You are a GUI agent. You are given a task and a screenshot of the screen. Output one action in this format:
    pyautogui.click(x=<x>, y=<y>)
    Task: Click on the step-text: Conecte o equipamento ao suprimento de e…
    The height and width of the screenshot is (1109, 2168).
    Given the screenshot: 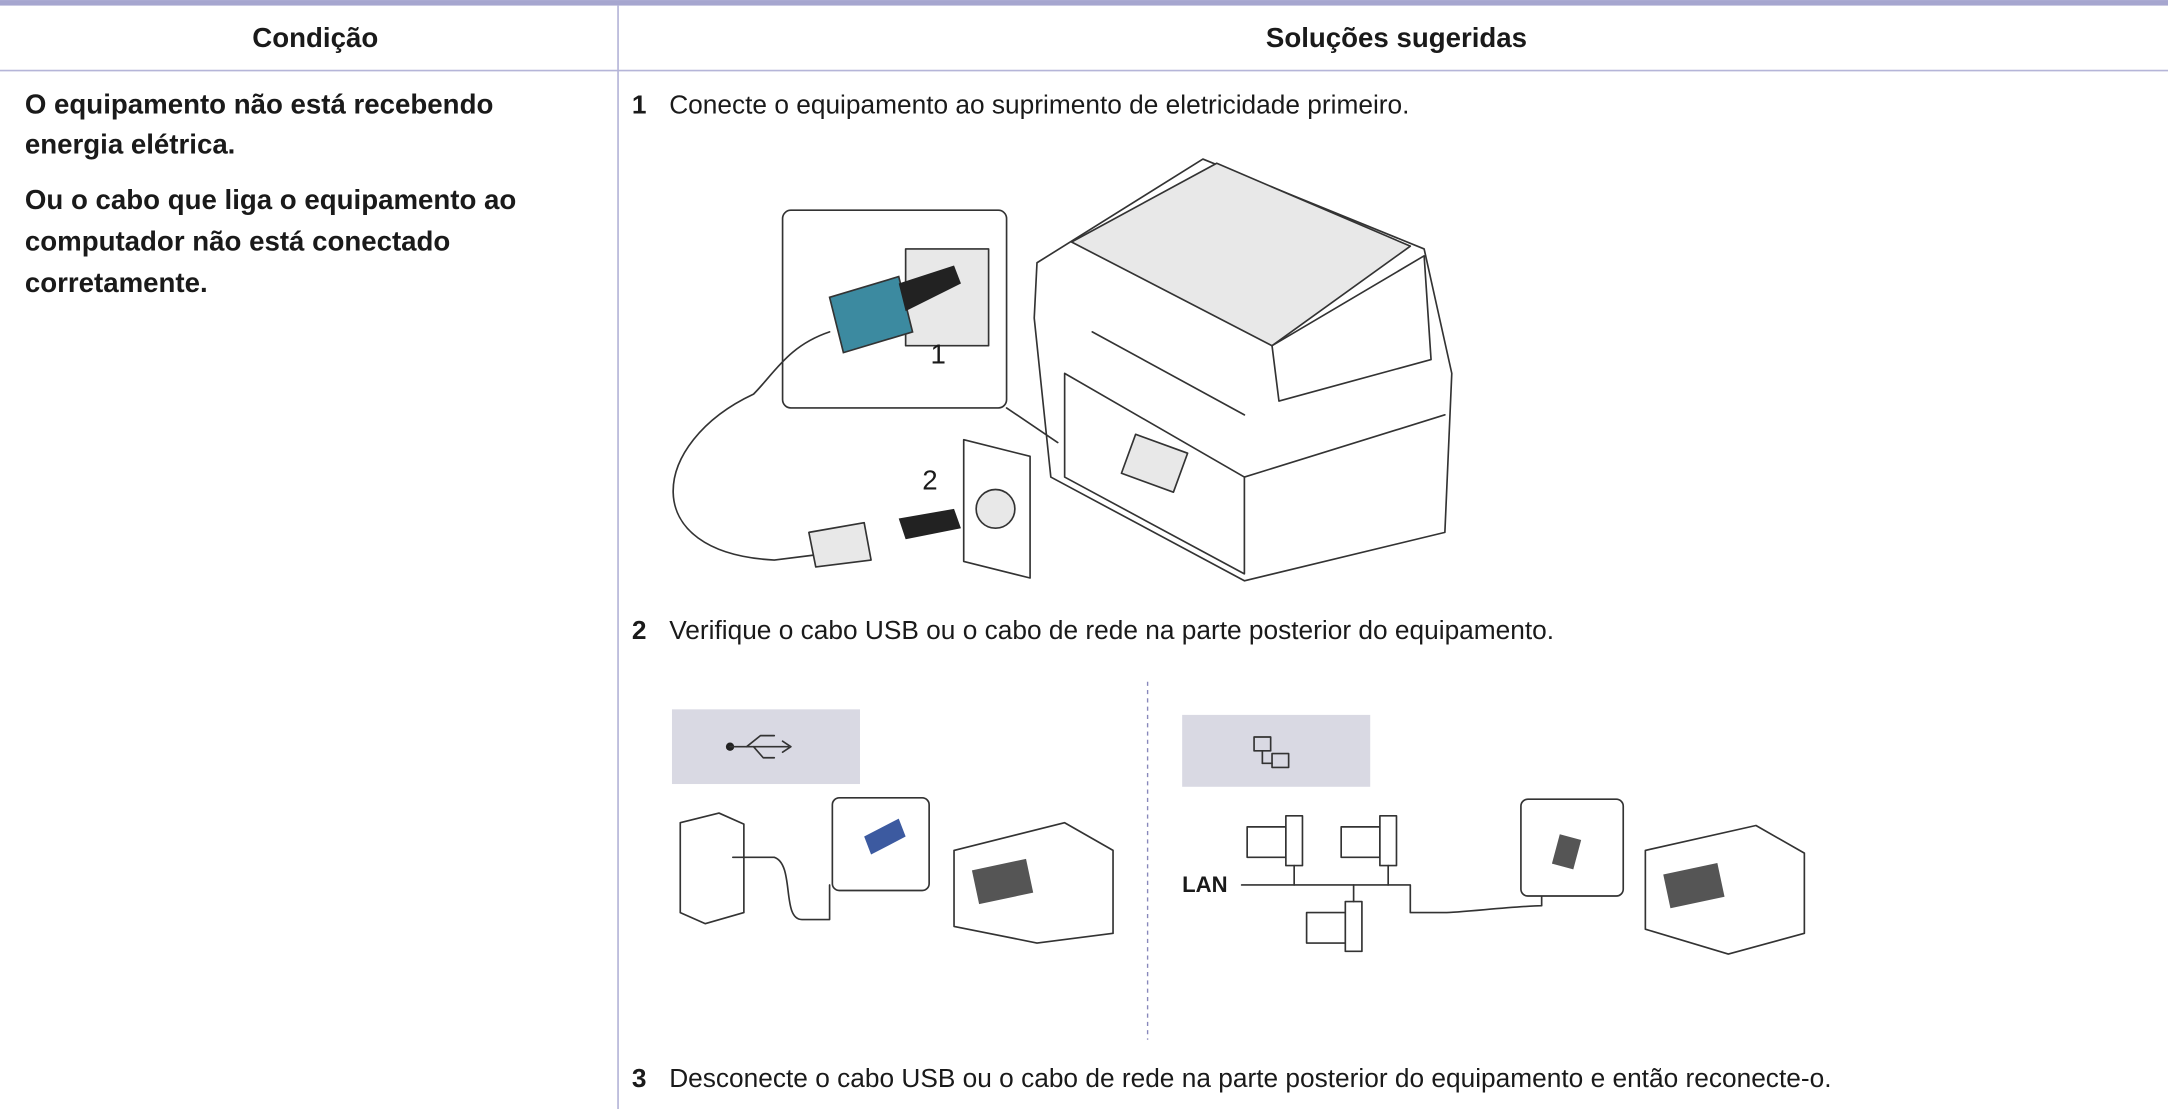 What is the action you would take?
    pyautogui.click(x=1039, y=104)
    